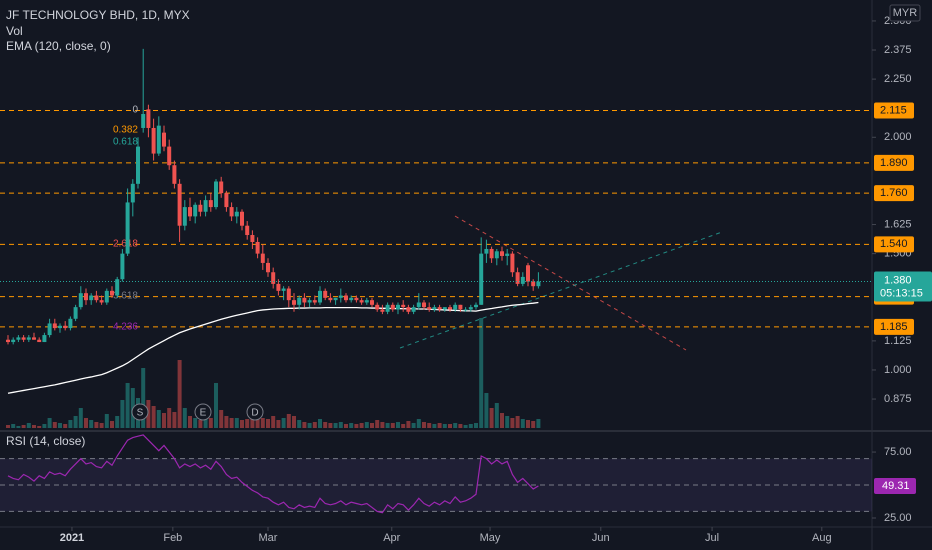 The height and width of the screenshot is (550, 932). What do you see at coordinates (58, 46) in the screenshot?
I see `ema-label: EMA (120, close, 0)` at bounding box center [58, 46].